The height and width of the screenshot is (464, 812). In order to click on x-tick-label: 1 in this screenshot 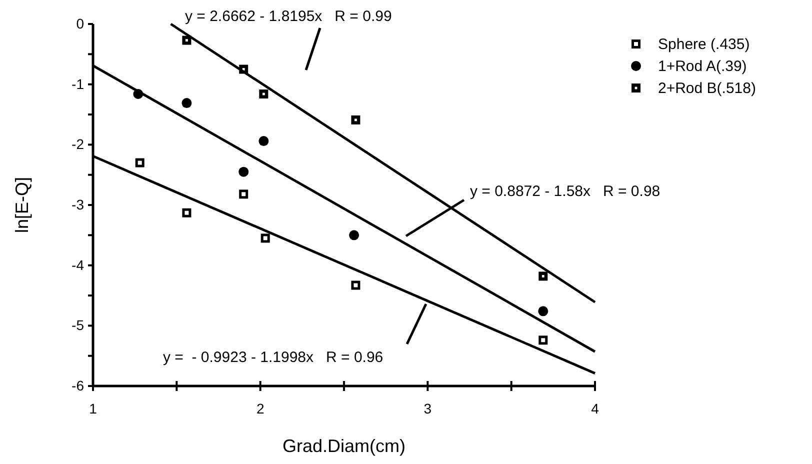, I will do `click(93, 408)`.